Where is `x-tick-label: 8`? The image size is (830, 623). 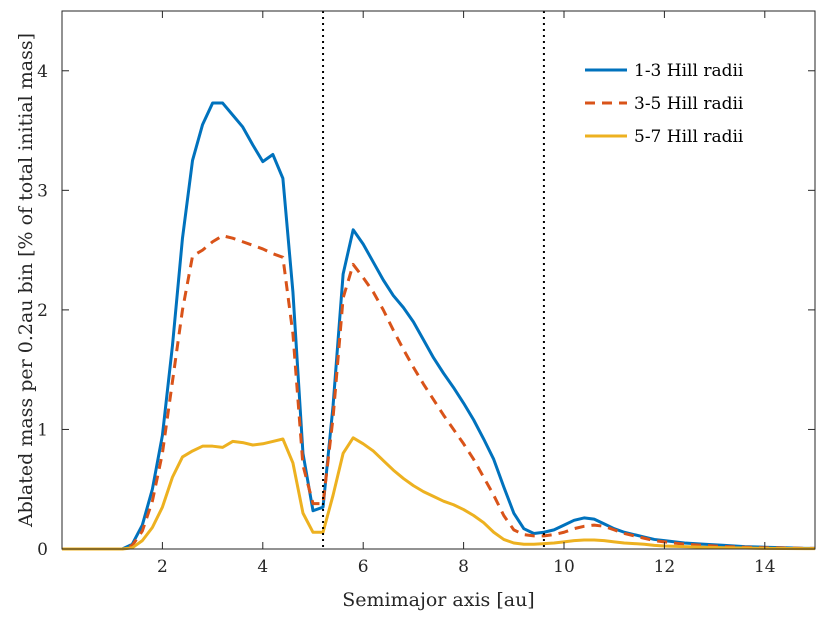
x-tick-label: 8 is located at coordinates (463, 567).